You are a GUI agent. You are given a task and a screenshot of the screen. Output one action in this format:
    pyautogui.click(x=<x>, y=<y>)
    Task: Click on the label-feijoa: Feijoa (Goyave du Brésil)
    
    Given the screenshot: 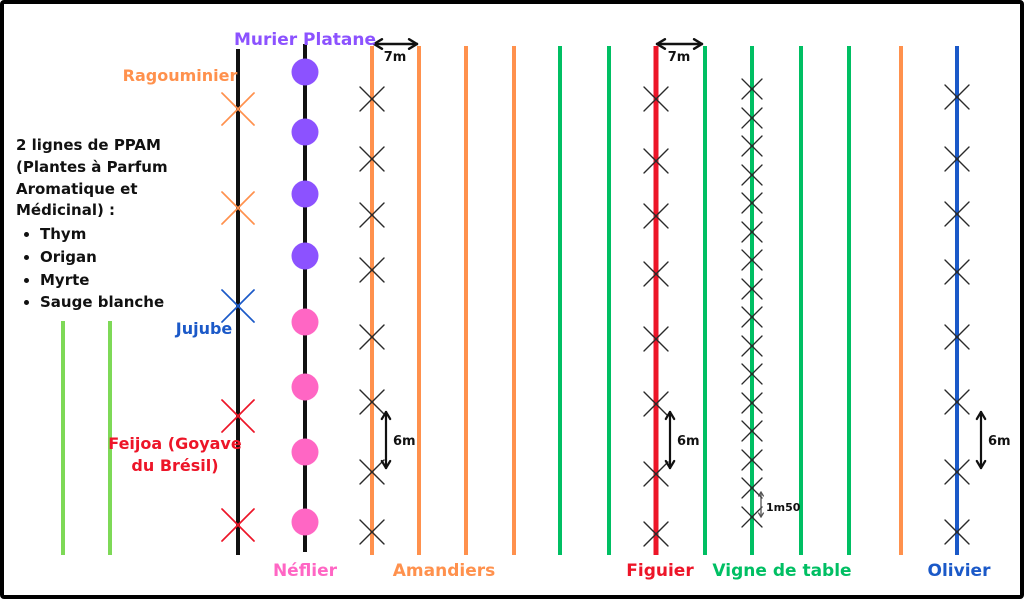 What is the action you would take?
    pyautogui.click(x=175, y=454)
    